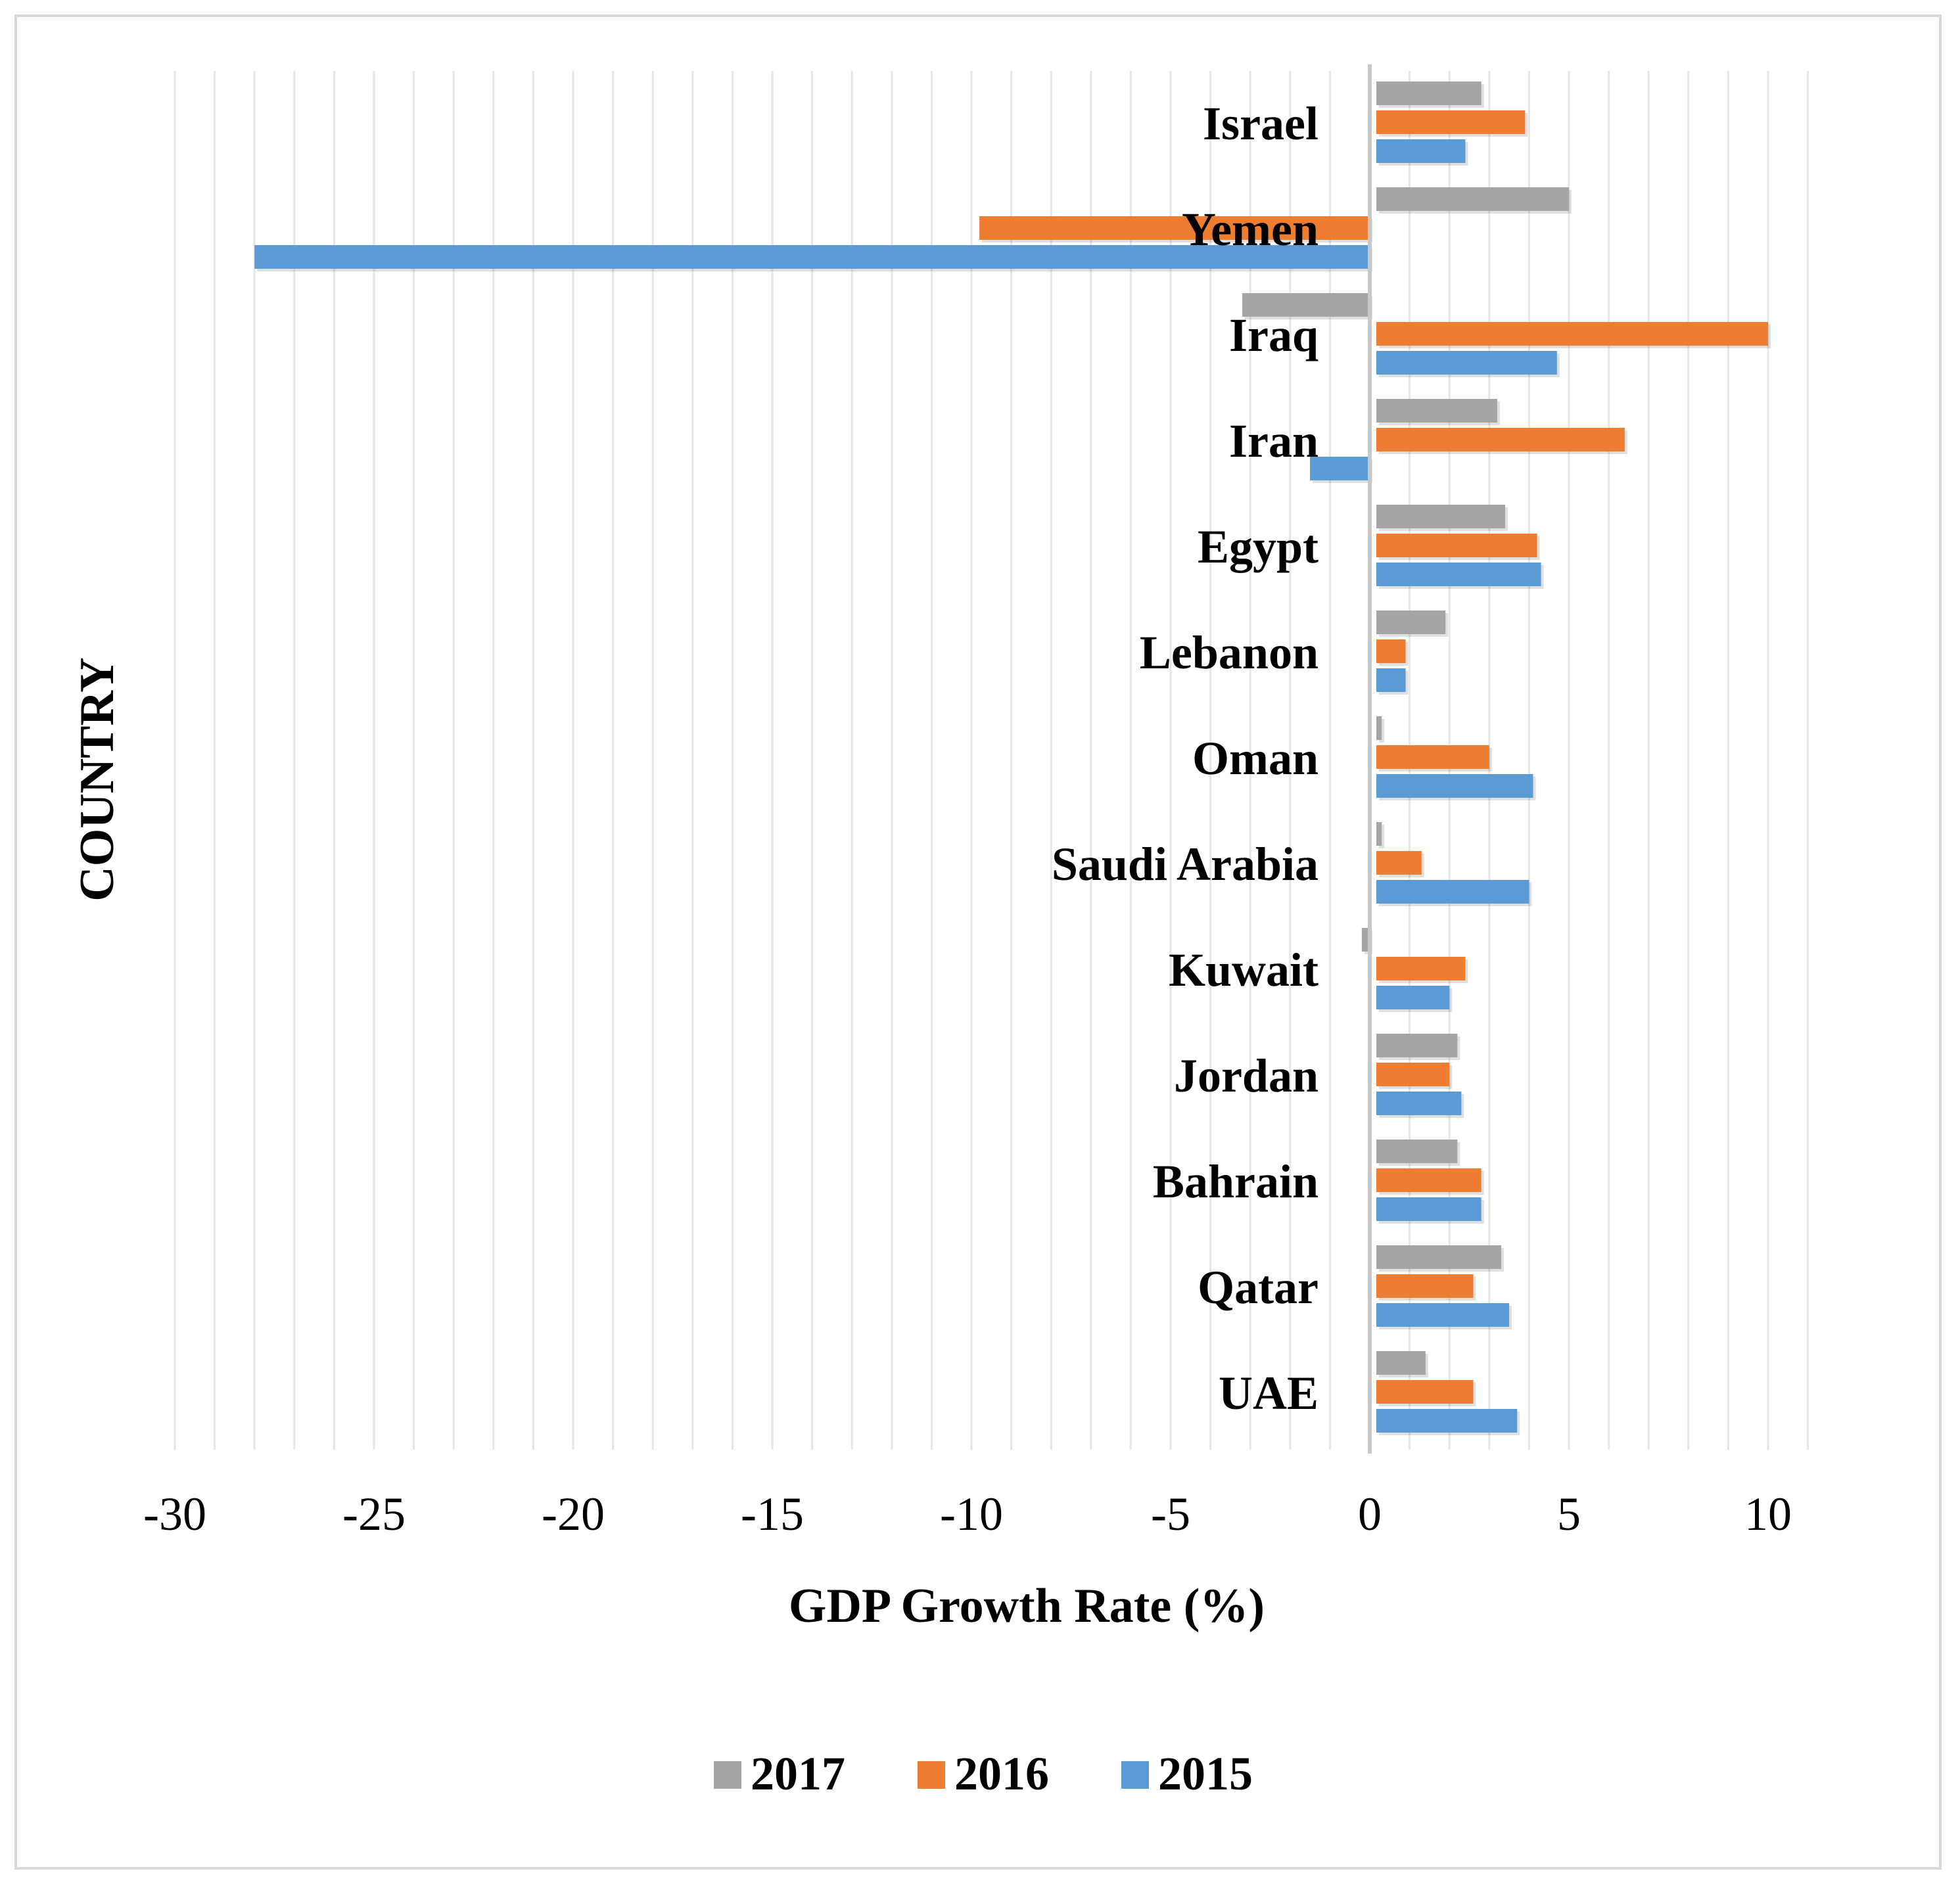  Describe the element at coordinates (97, 779) in the screenshot. I see `y-axis-title: COUNTRY` at that location.